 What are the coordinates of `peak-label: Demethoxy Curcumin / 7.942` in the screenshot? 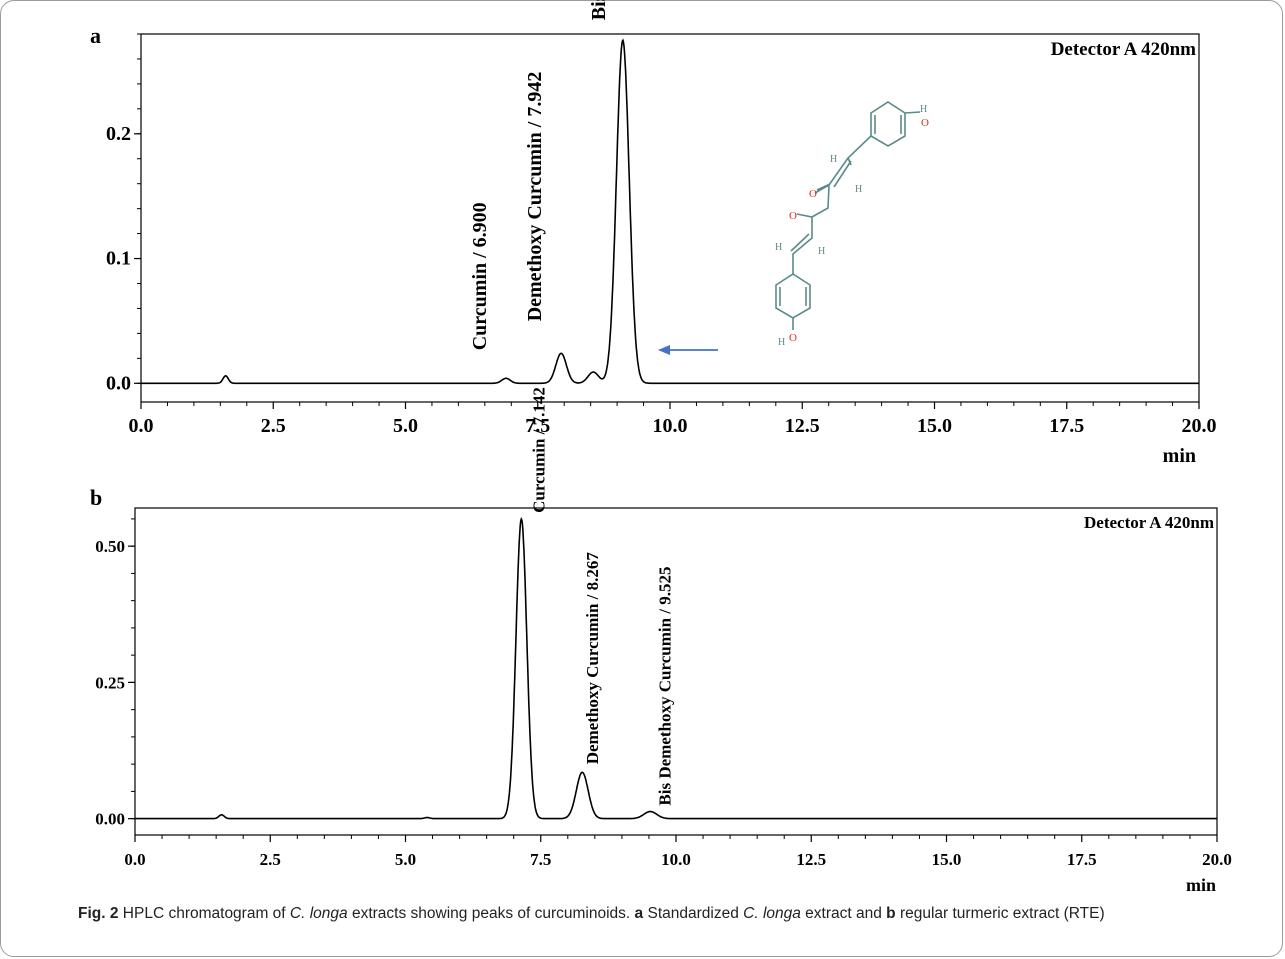 It's located at (535, 197).